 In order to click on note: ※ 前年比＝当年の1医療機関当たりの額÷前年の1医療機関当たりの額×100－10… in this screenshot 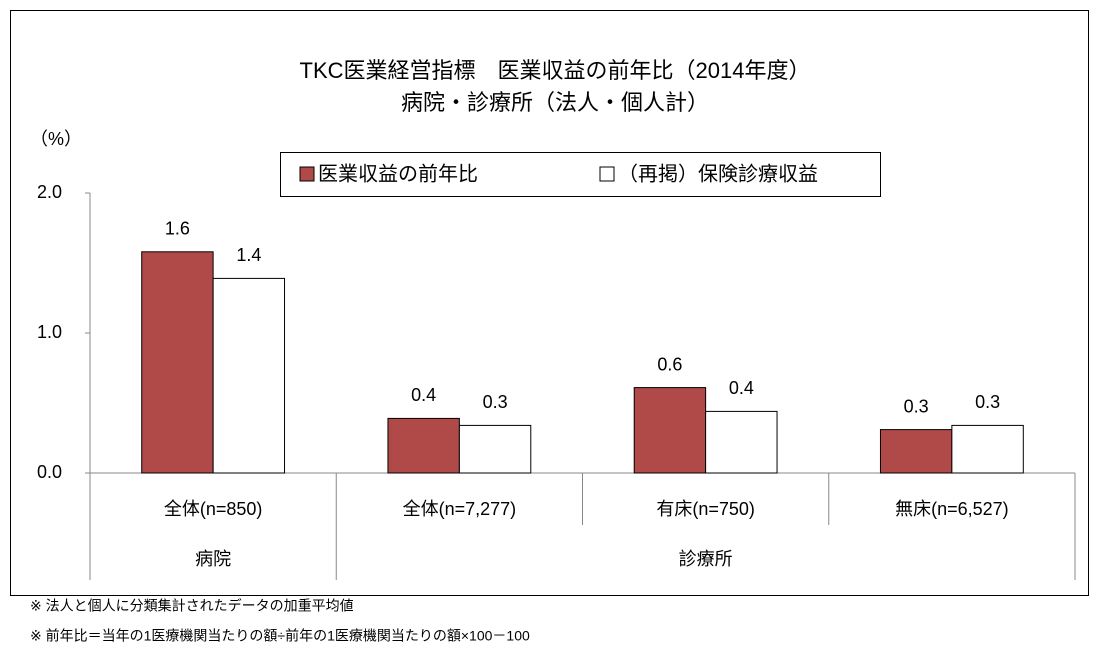, I will do `click(280, 636)`.